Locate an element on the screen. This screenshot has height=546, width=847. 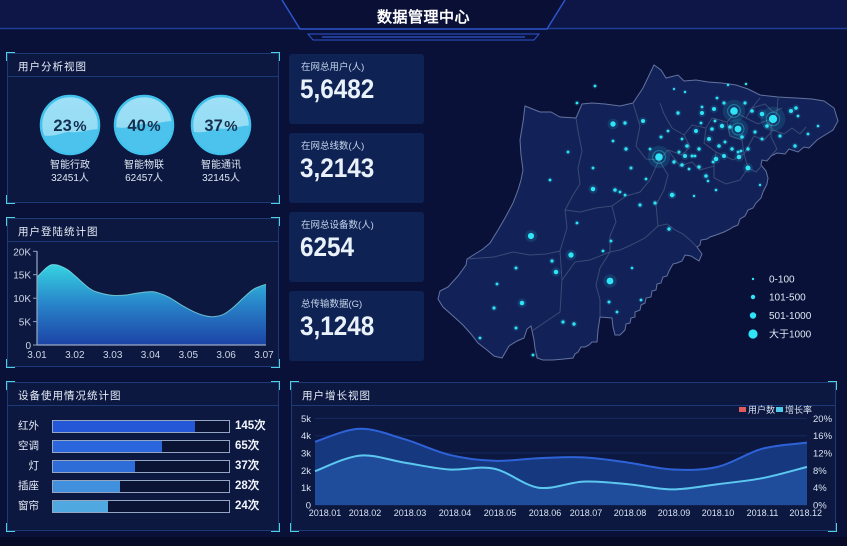
svg-text: 8% is located at coordinates (820, 471).